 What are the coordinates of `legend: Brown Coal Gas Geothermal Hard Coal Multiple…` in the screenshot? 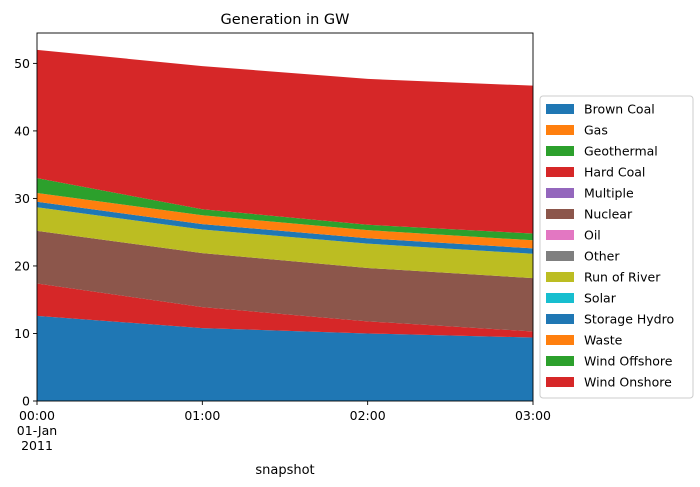 It's located at (616, 247).